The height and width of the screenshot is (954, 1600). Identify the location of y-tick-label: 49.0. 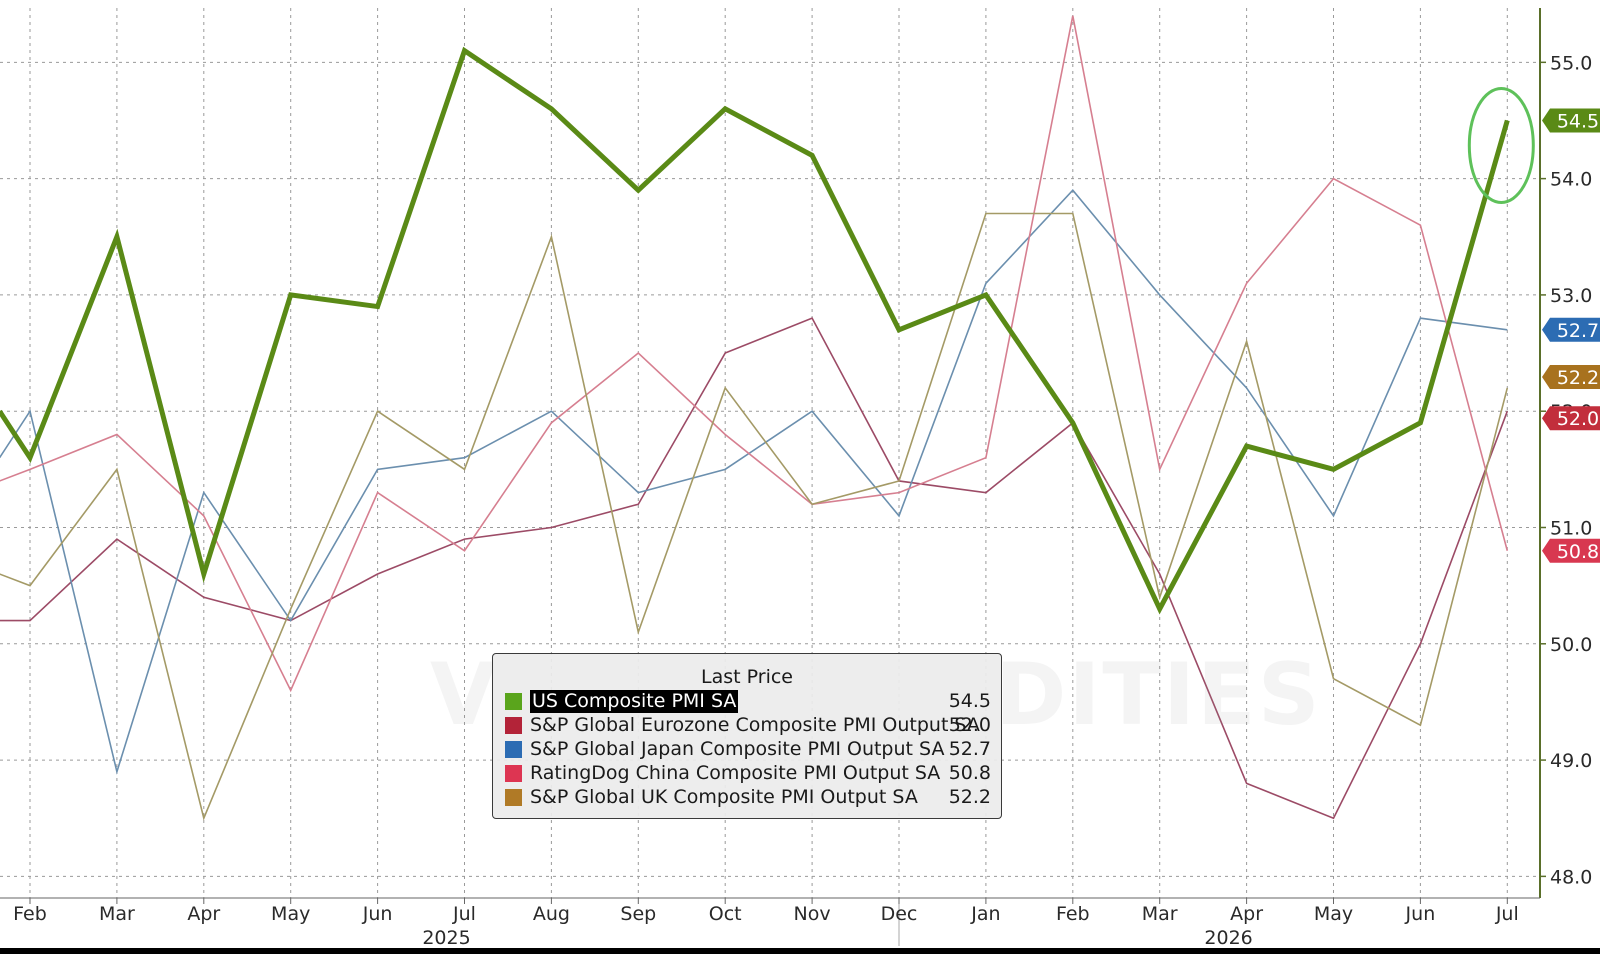
(1571, 761).